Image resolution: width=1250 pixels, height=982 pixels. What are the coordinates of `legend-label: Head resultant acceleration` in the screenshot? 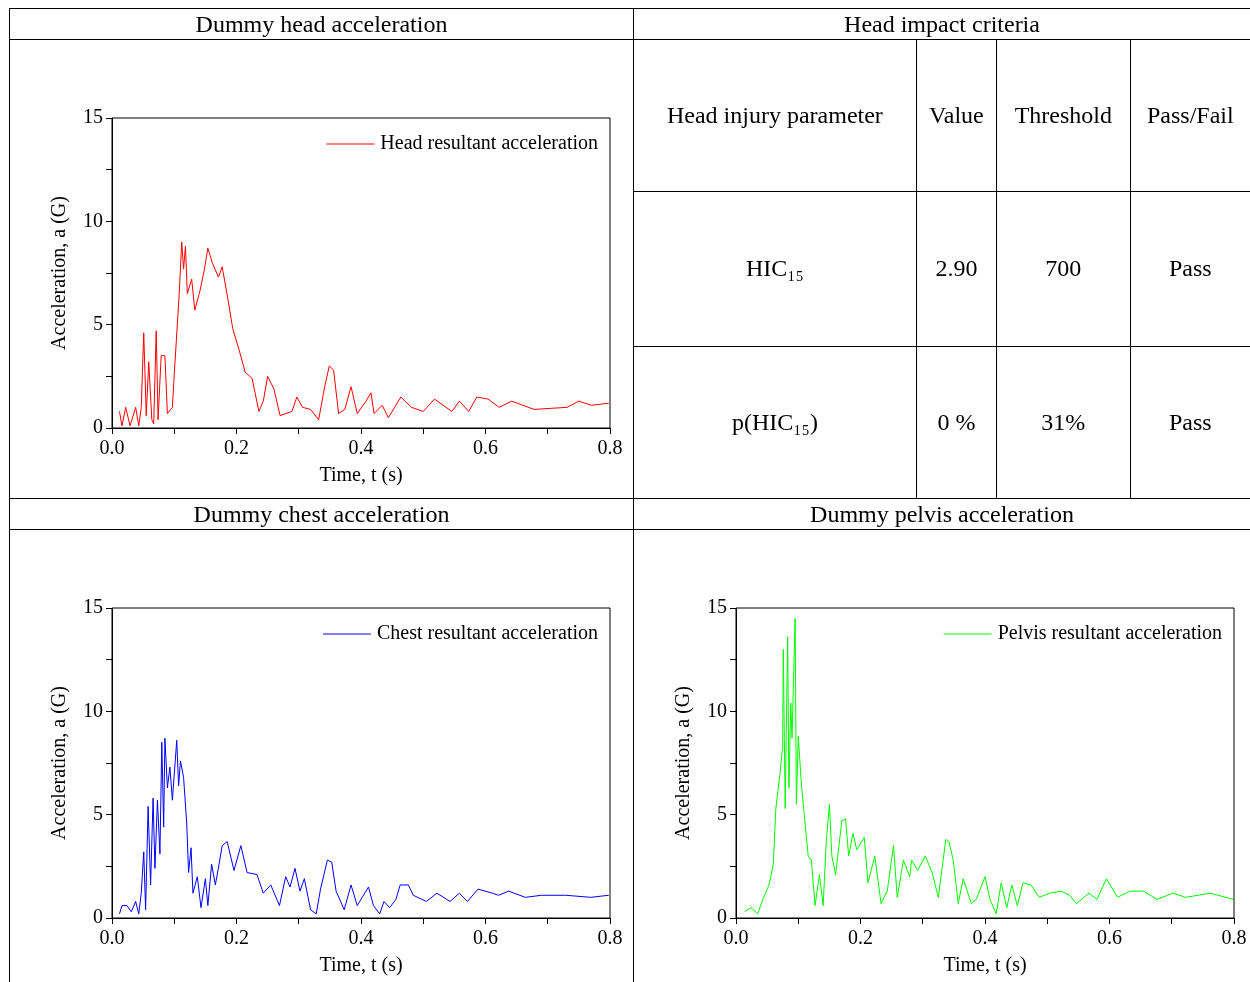 It's located at (489, 142).